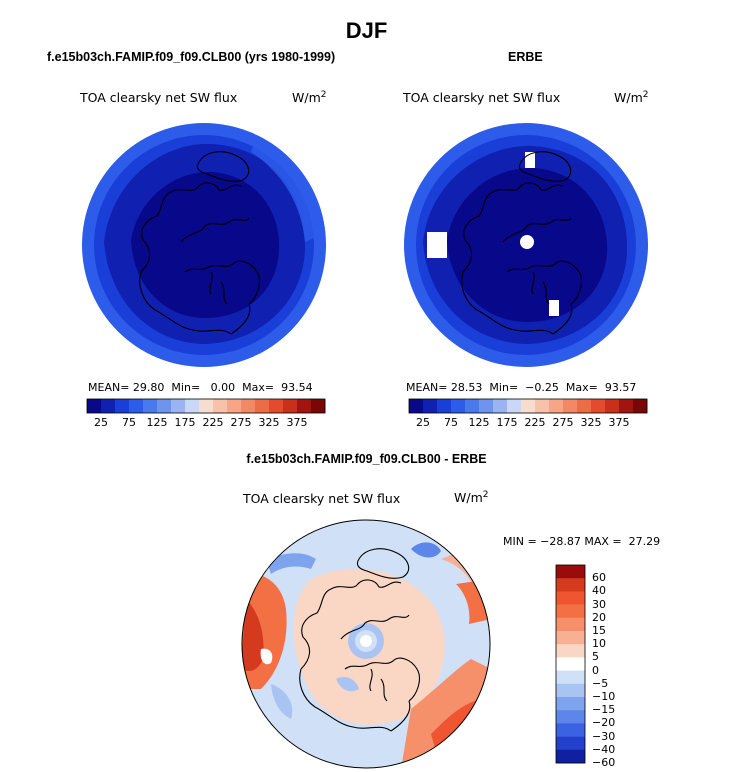 The height and width of the screenshot is (772, 733). What do you see at coordinates (471, 498) in the screenshot?
I see `diff-units-label: W/m2` at bounding box center [471, 498].